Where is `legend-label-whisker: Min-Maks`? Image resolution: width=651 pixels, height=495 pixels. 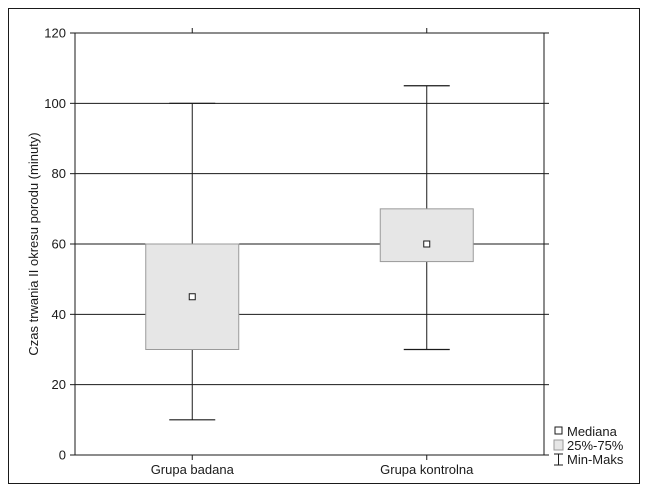
legend-label-whisker: Min-Maks is located at coordinates (595, 459).